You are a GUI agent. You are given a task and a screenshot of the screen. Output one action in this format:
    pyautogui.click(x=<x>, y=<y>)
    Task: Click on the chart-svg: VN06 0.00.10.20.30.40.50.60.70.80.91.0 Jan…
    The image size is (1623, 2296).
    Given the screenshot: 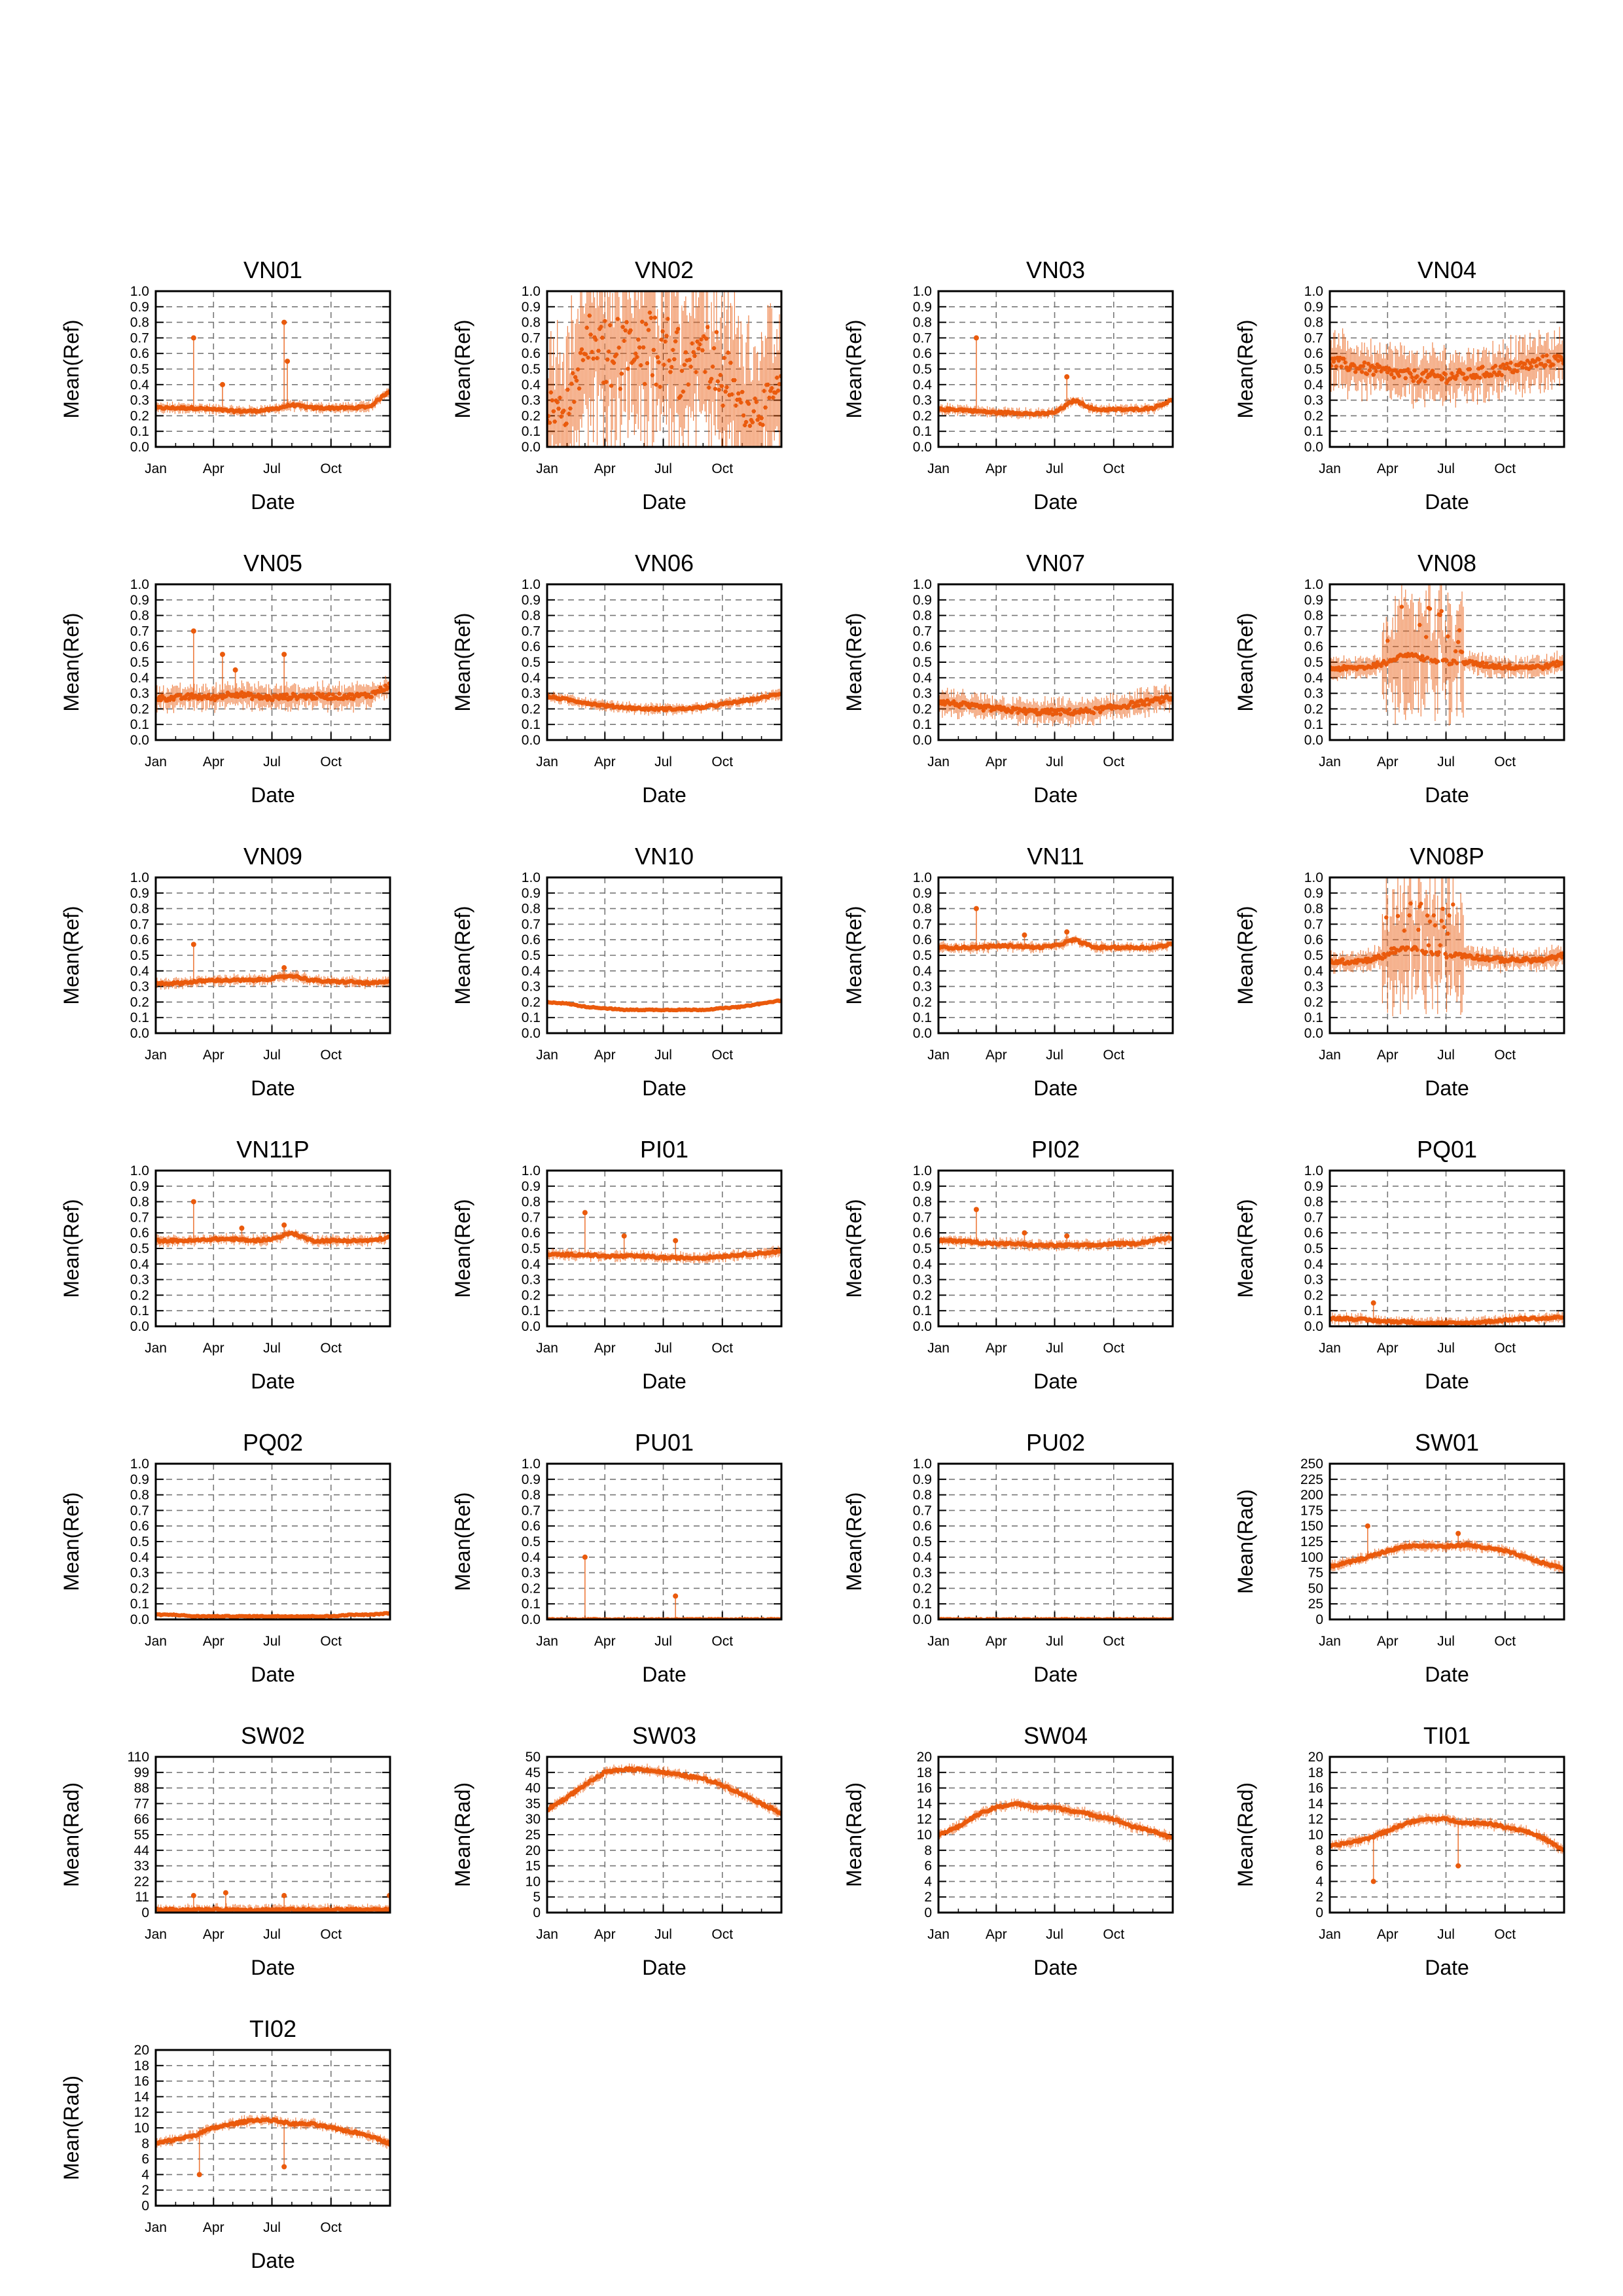 What is the action you would take?
    pyautogui.click(x=617, y=678)
    